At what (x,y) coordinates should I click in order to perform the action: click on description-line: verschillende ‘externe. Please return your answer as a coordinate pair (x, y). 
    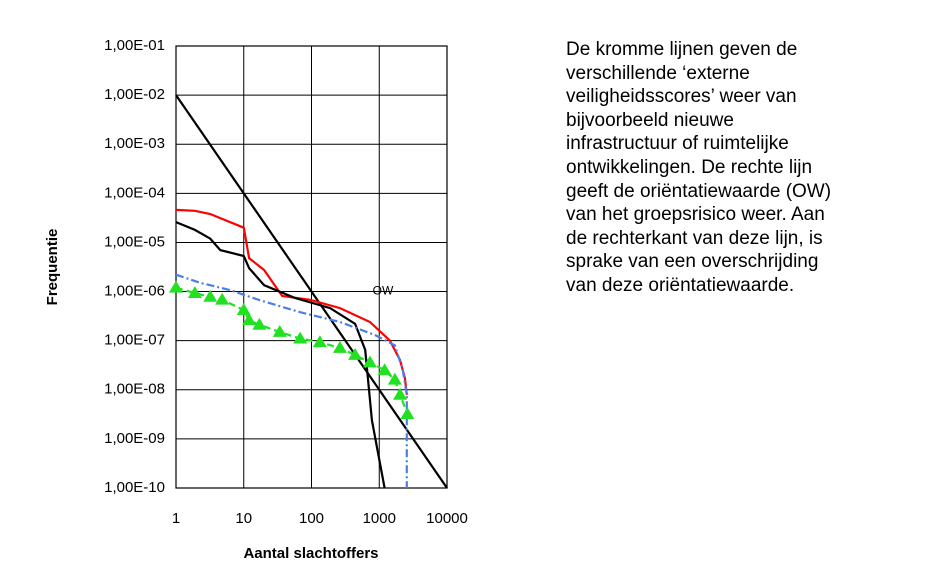
    Looking at the image, I should click on (658, 73).